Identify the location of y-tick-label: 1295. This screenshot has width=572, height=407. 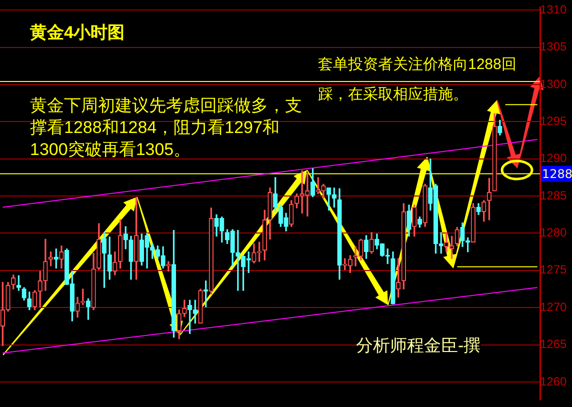
(554, 121).